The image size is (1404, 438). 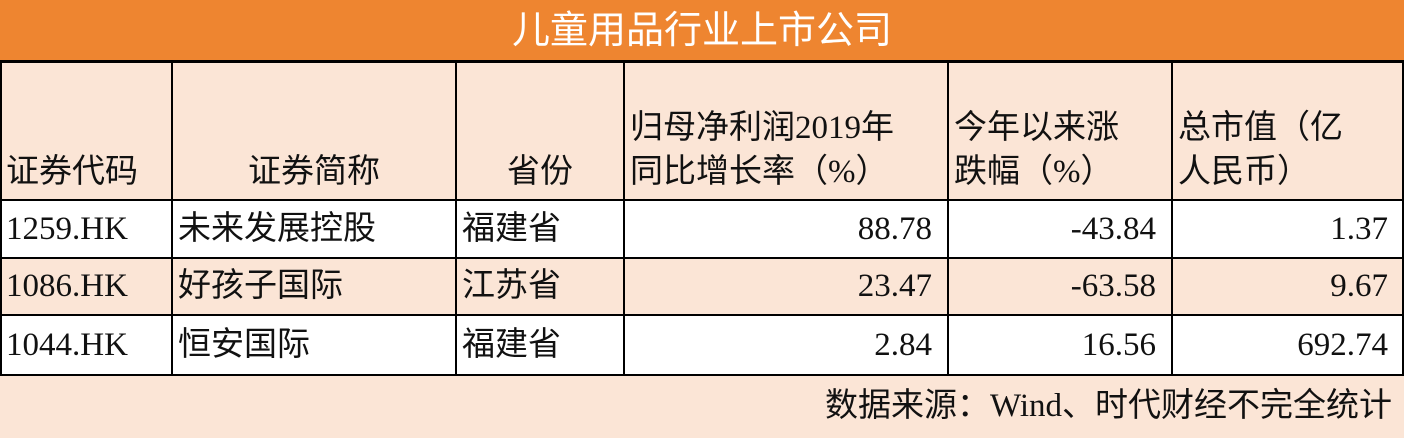 I want to click on table-cell: 88.78, so click(x=786, y=229).